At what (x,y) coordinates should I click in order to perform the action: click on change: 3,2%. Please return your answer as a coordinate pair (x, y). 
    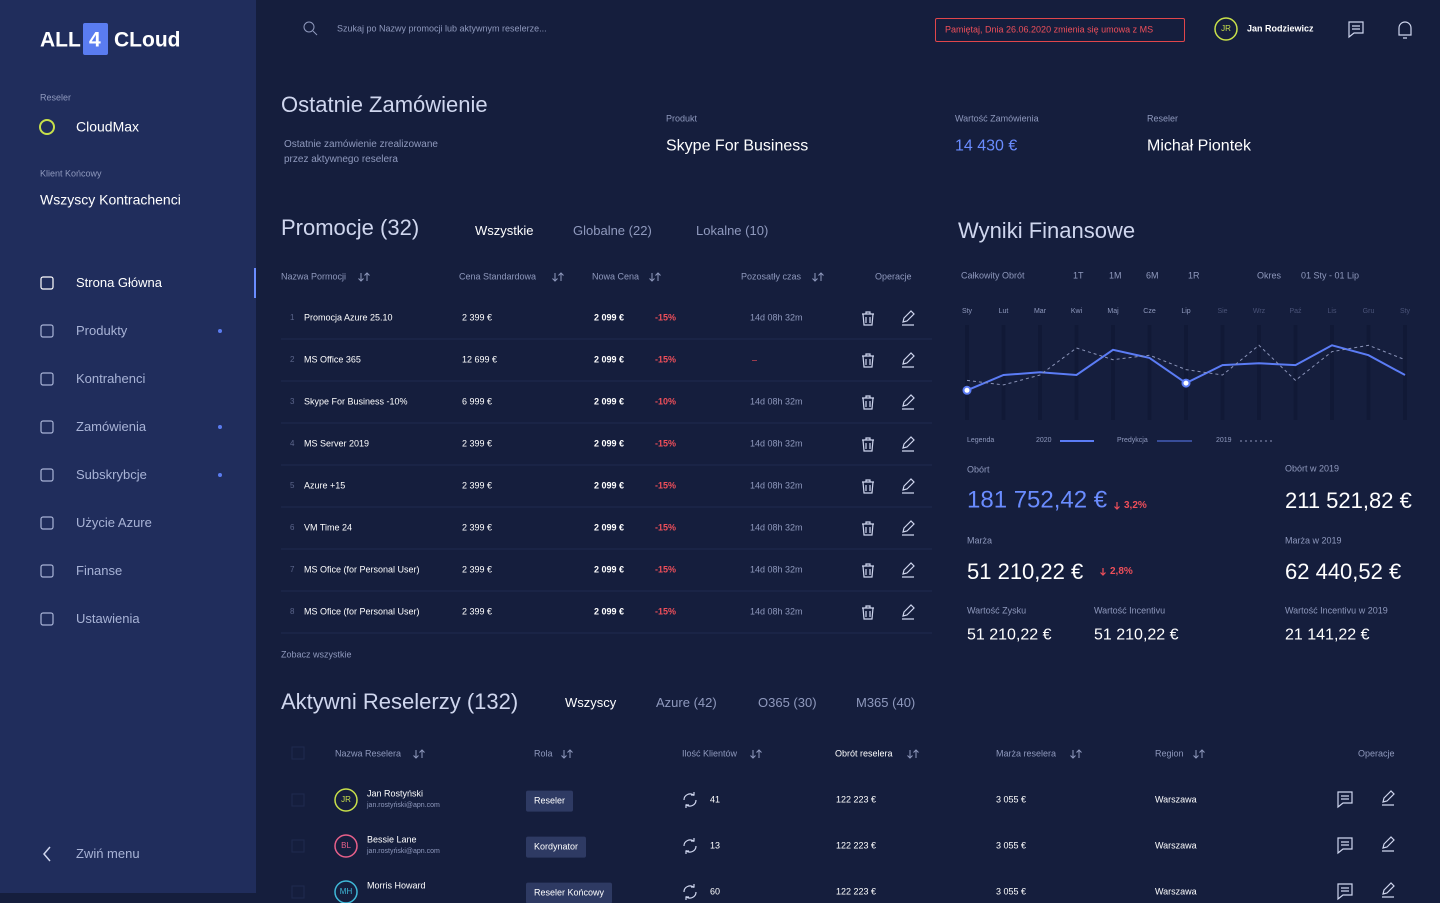
    Looking at the image, I should click on (1135, 505).